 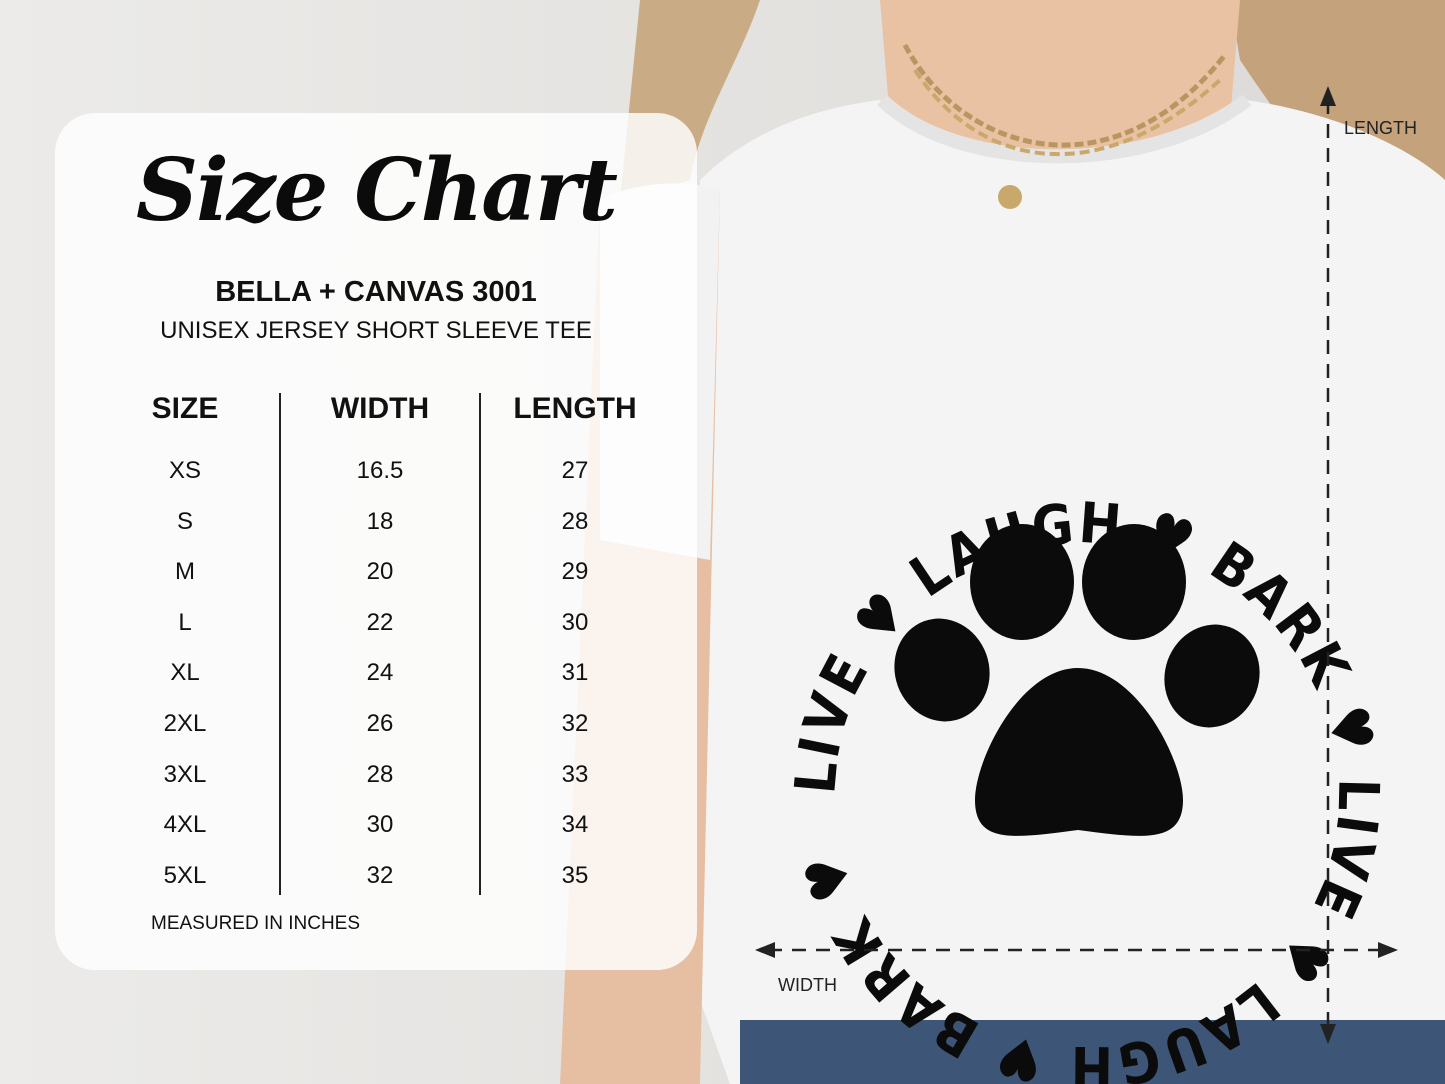 What do you see at coordinates (185, 572) in the screenshot?
I see `size-cell: M` at bounding box center [185, 572].